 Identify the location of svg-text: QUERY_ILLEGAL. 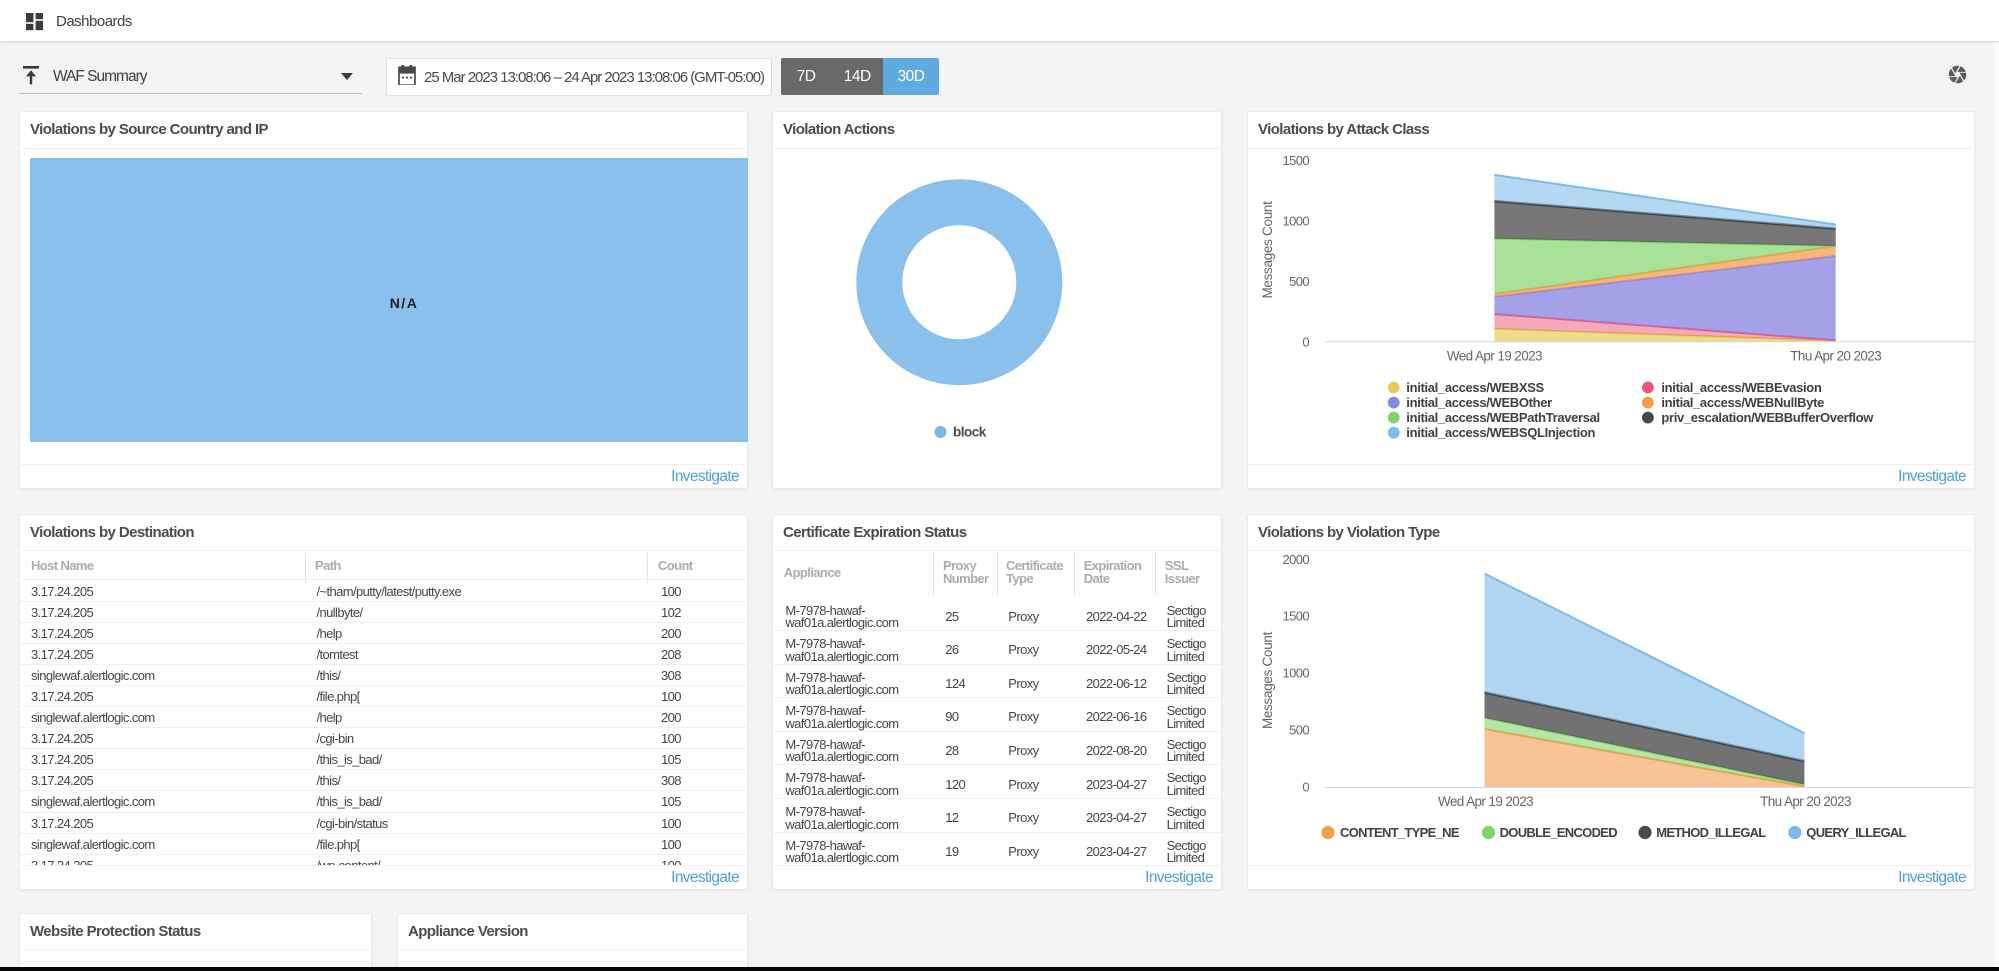
(1856, 832).